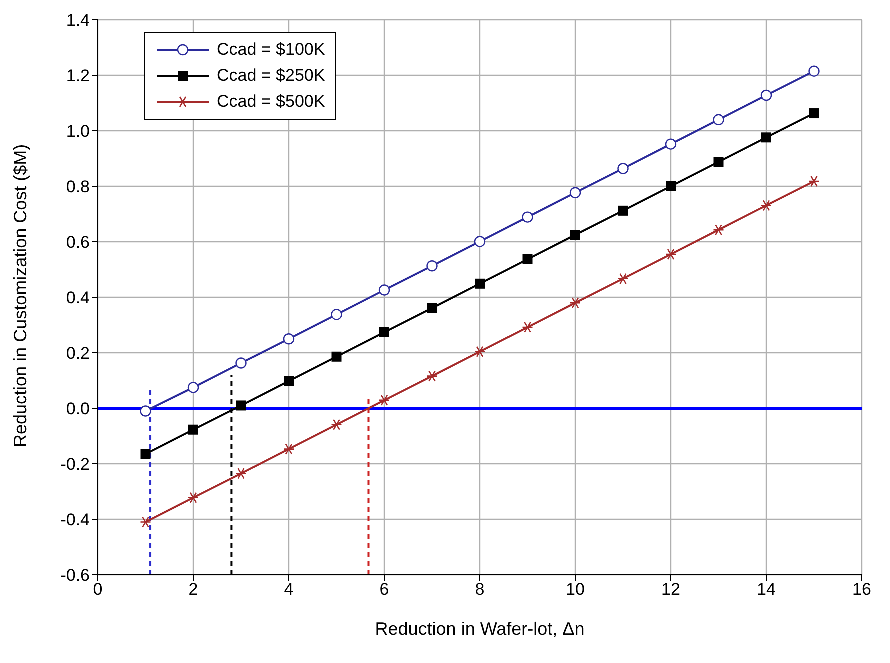 This screenshot has width=890, height=663. What do you see at coordinates (78, 354) in the screenshot?
I see `y-tick-label: 0.2` at bounding box center [78, 354].